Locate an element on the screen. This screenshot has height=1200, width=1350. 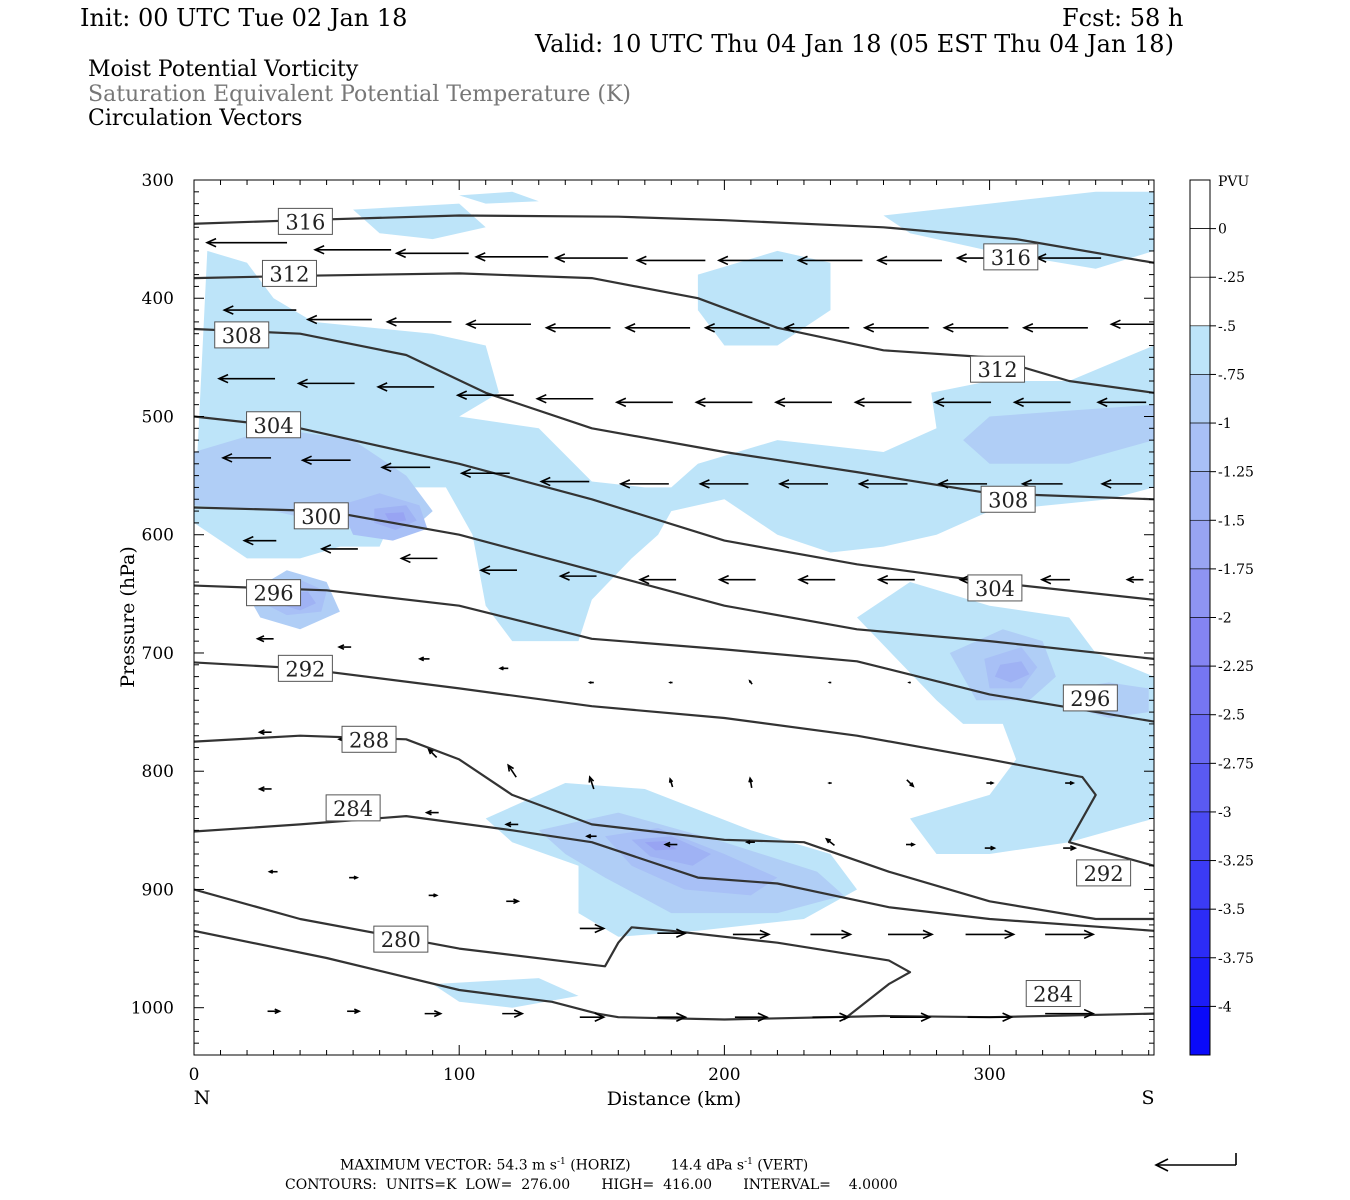
x-end-left-label: N is located at coordinates (202, 1098).